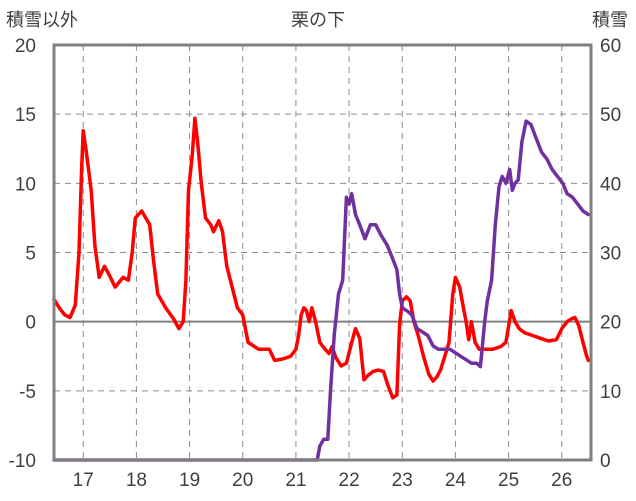  Describe the element at coordinates (42, 20) in the screenshot. I see `left-axis-title: 積雪以外` at that location.